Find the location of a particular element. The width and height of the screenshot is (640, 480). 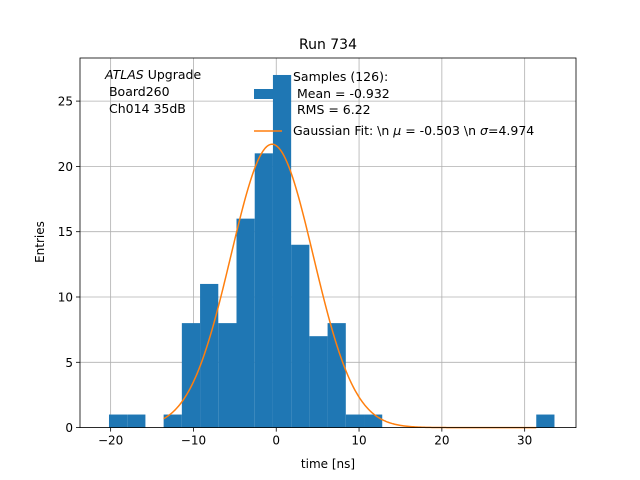

annotation-line-3: Ch014 35dB is located at coordinates (145, 108).